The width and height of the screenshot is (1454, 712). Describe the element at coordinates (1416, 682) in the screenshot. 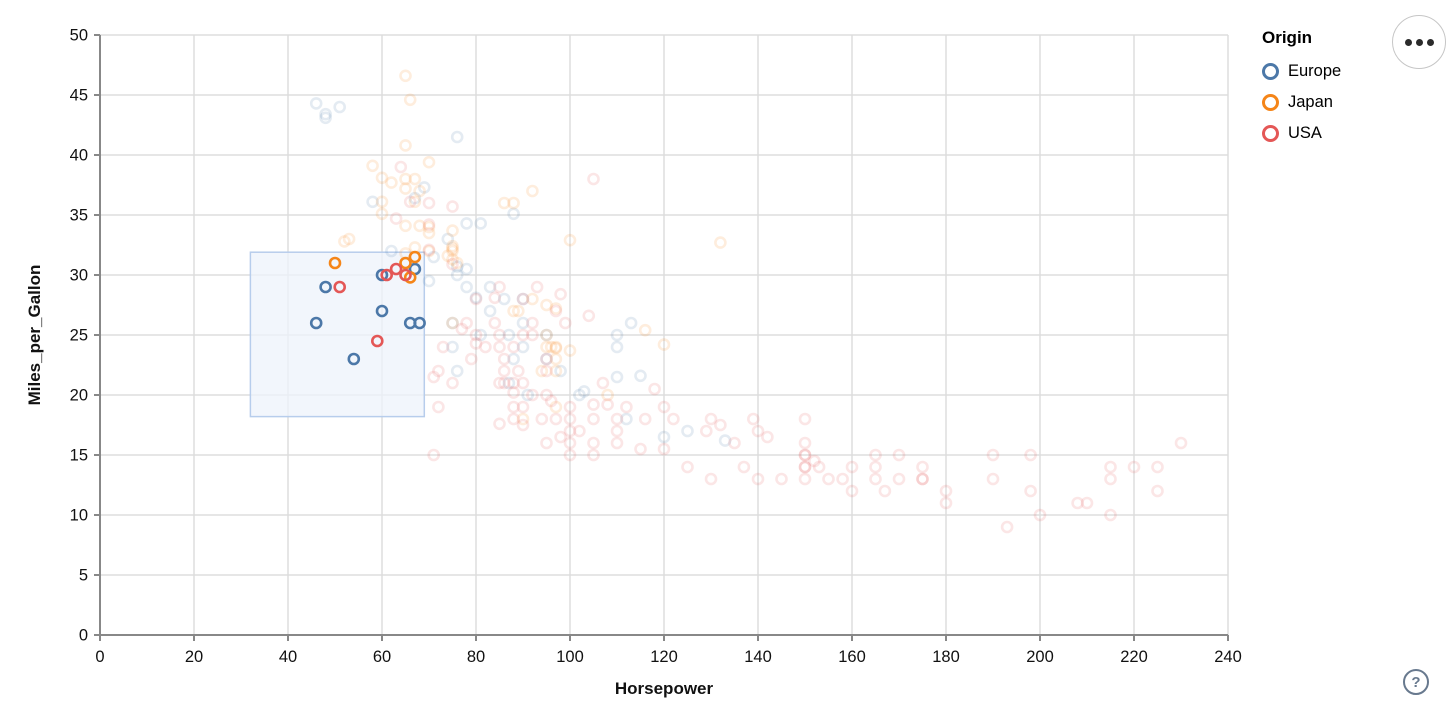

I see `help-button: ?` at that location.